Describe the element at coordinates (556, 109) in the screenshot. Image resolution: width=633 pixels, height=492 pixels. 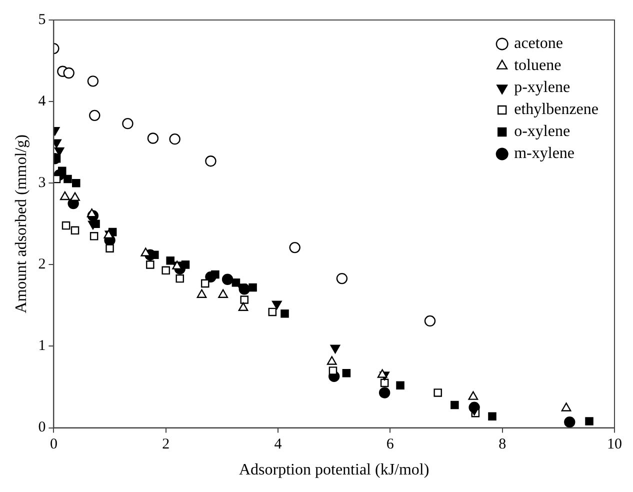
I see `legend-label: ethylbenzene` at that location.